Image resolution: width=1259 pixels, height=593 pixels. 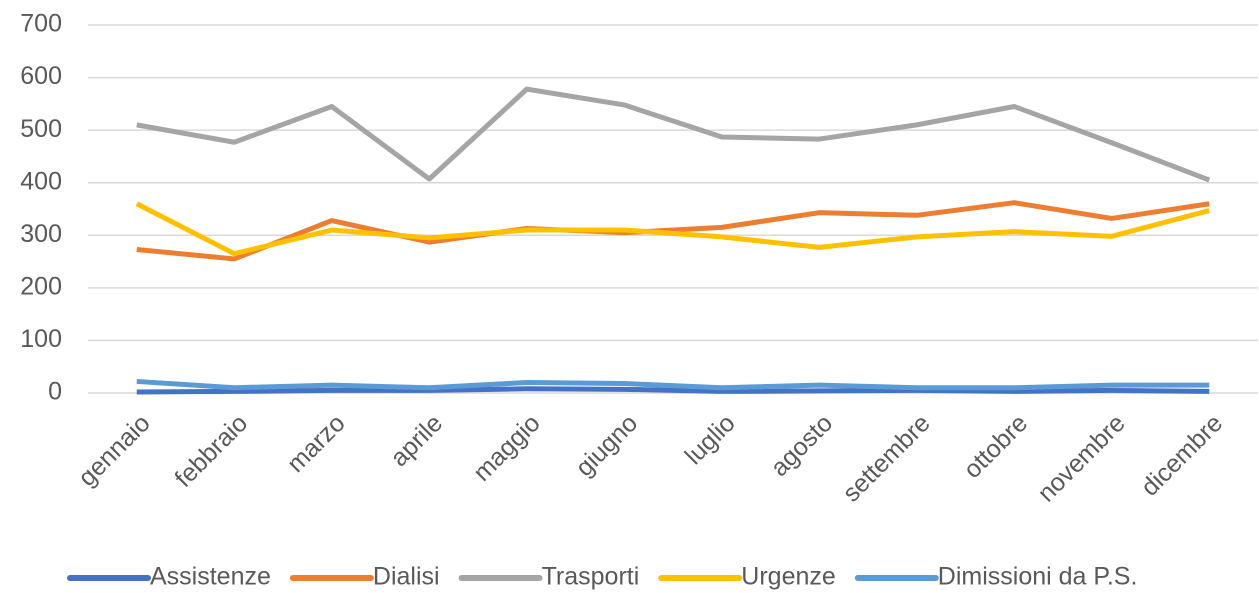 What do you see at coordinates (55, 392) in the screenshot?
I see `y-tick-label: 0` at bounding box center [55, 392].